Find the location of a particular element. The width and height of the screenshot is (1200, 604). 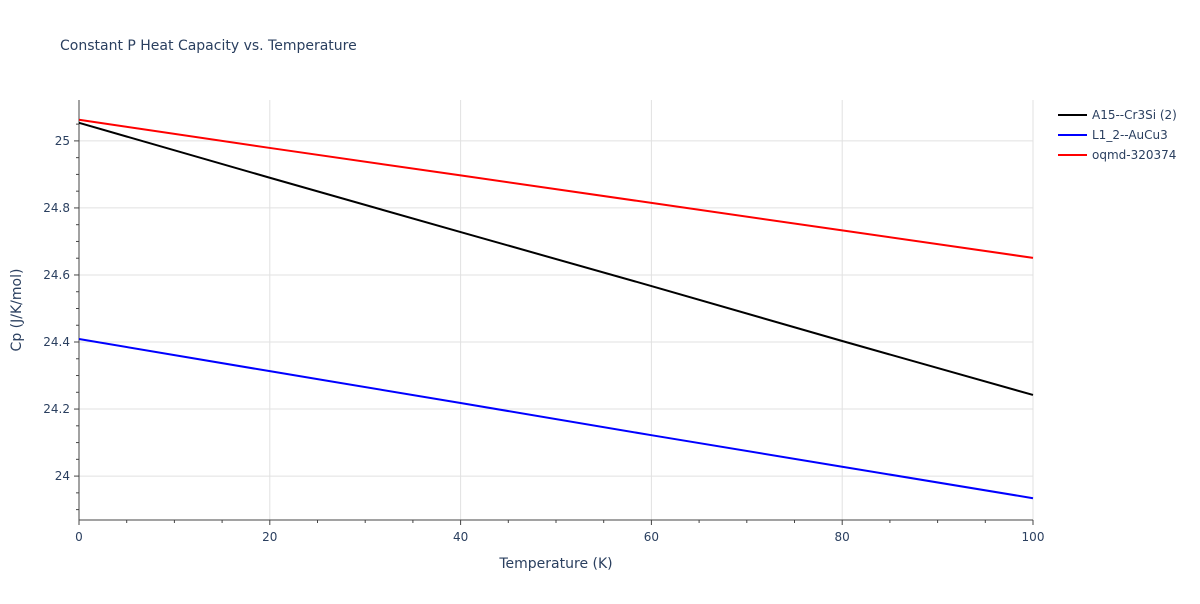

x-tick-label: 40 is located at coordinates (460, 537).